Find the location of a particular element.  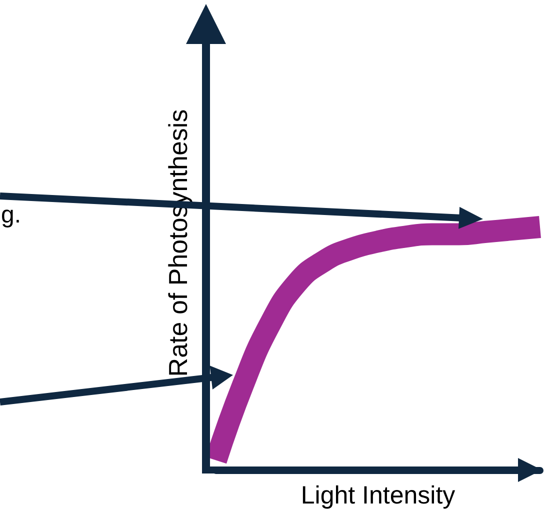

x-axis-title: Light Intensity is located at coordinates (378, 496).